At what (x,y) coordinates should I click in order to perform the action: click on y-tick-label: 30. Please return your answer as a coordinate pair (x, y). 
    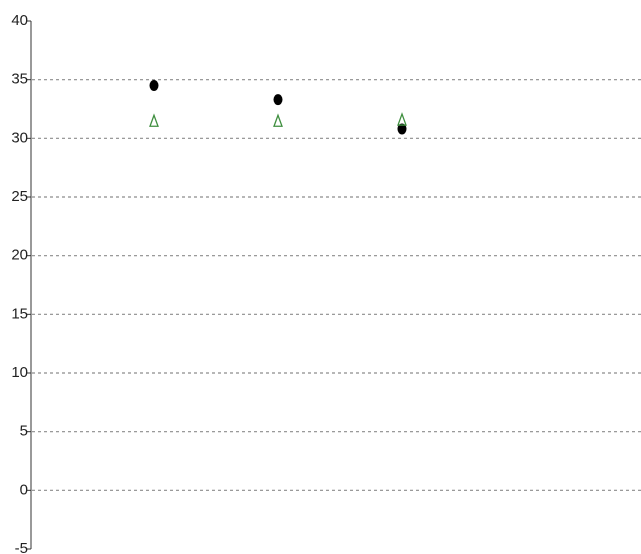
    Looking at the image, I should click on (19, 137).